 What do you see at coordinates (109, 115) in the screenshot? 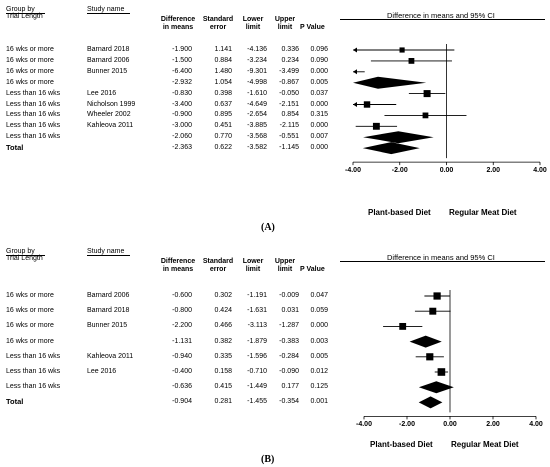
I see `row-study: Wheeler 2002` at bounding box center [109, 115].